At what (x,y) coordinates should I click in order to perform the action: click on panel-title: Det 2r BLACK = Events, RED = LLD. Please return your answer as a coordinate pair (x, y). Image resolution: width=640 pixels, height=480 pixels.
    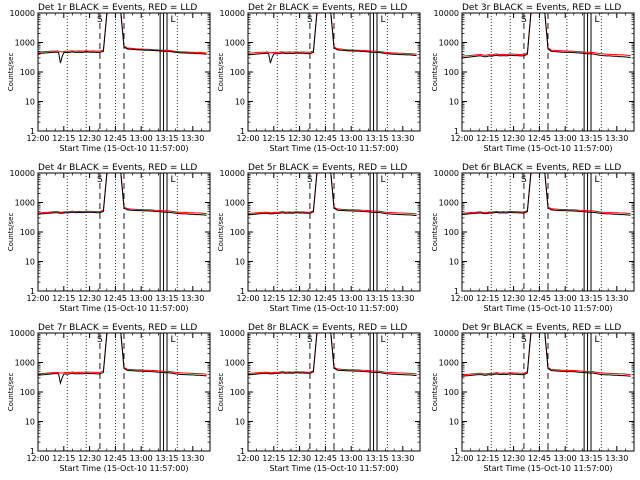
    Looking at the image, I should click on (327, 8).